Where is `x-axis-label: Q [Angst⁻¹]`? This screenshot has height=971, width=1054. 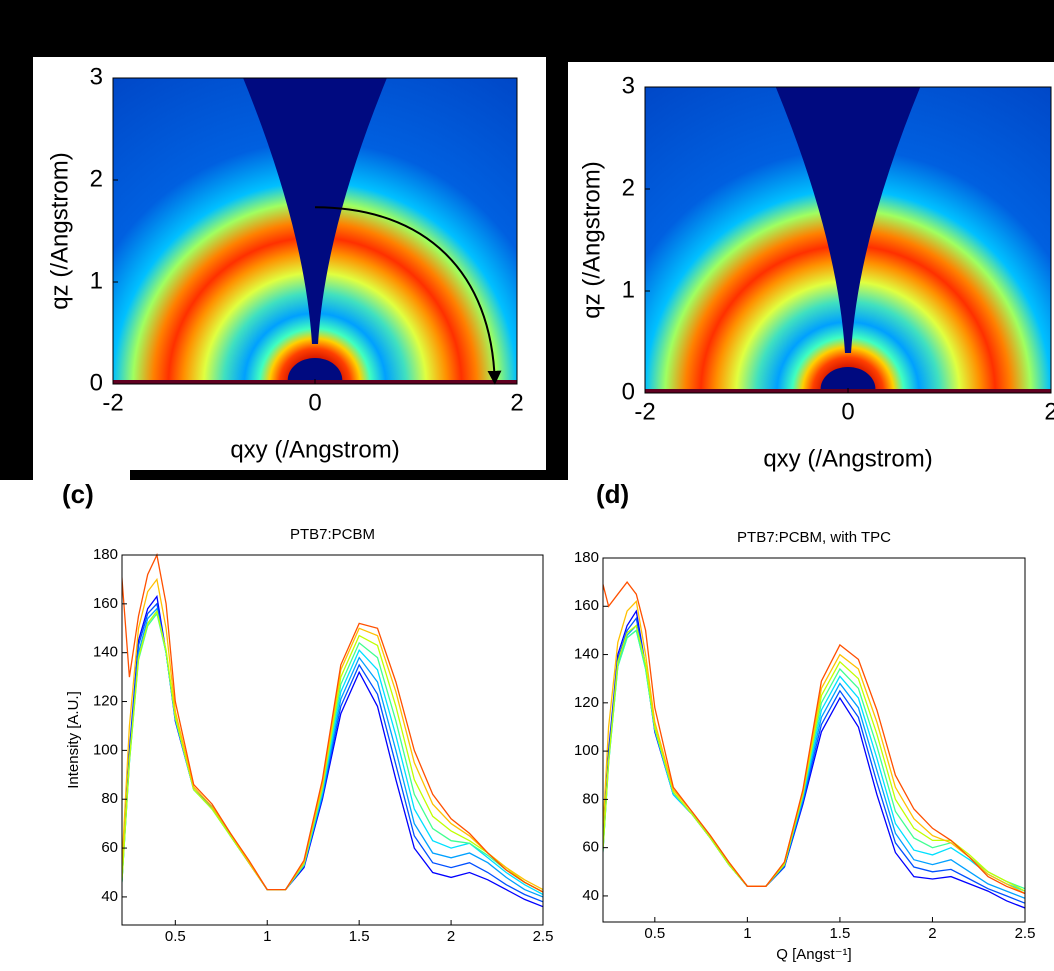 x-axis-label: Q [Angst⁻¹] is located at coordinates (813, 954).